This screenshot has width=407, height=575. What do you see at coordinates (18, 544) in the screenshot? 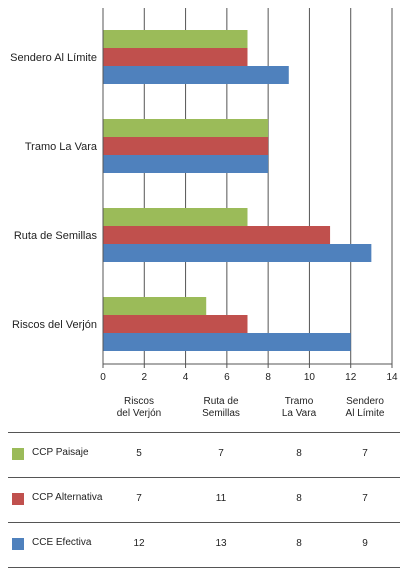
I see `legend-swatch-blue` at bounding box center [18, 544].